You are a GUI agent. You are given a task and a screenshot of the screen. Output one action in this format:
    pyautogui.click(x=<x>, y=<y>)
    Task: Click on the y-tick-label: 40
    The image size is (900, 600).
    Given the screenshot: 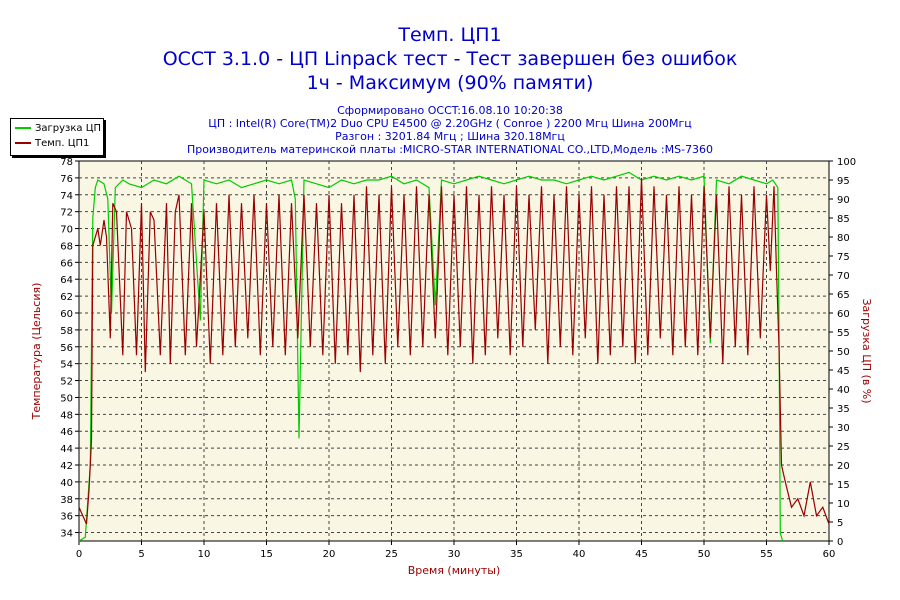 What is the action you would take?
    pyautogui.click(x=66, y=483)
    